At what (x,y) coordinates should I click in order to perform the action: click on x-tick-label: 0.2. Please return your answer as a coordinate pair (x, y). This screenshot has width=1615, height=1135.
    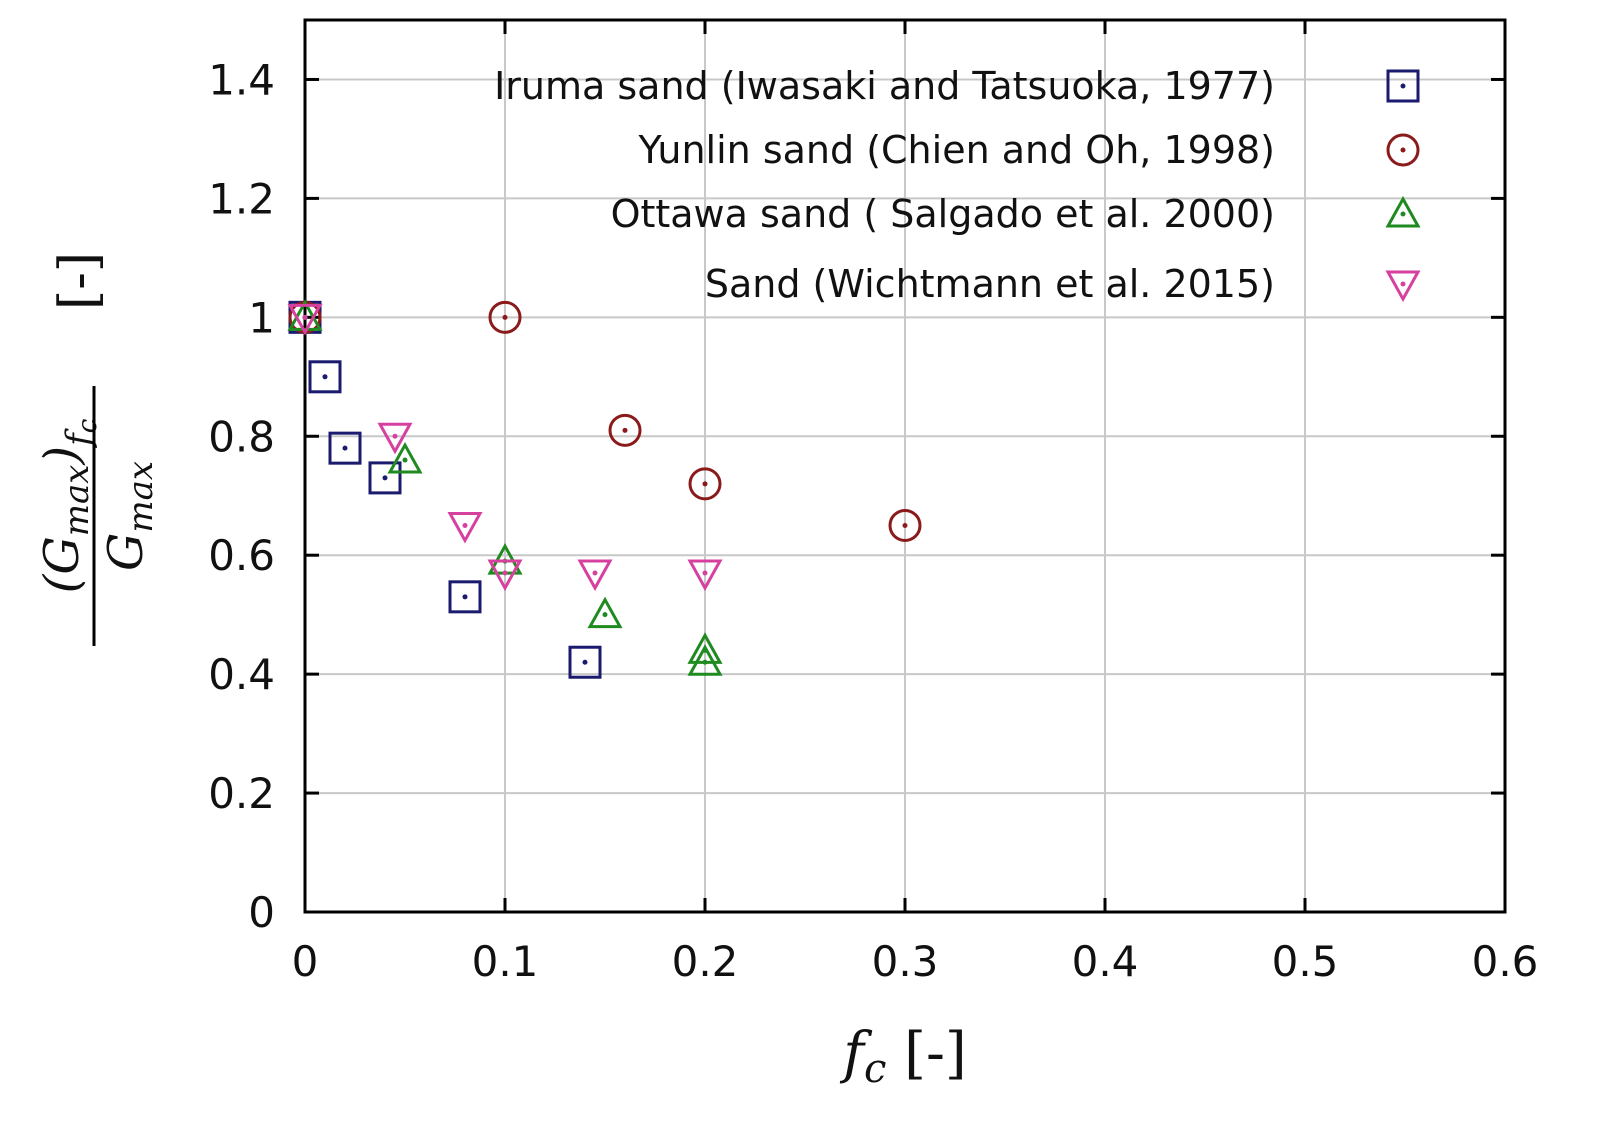
    Looking at the image, I should click on (705, 961).